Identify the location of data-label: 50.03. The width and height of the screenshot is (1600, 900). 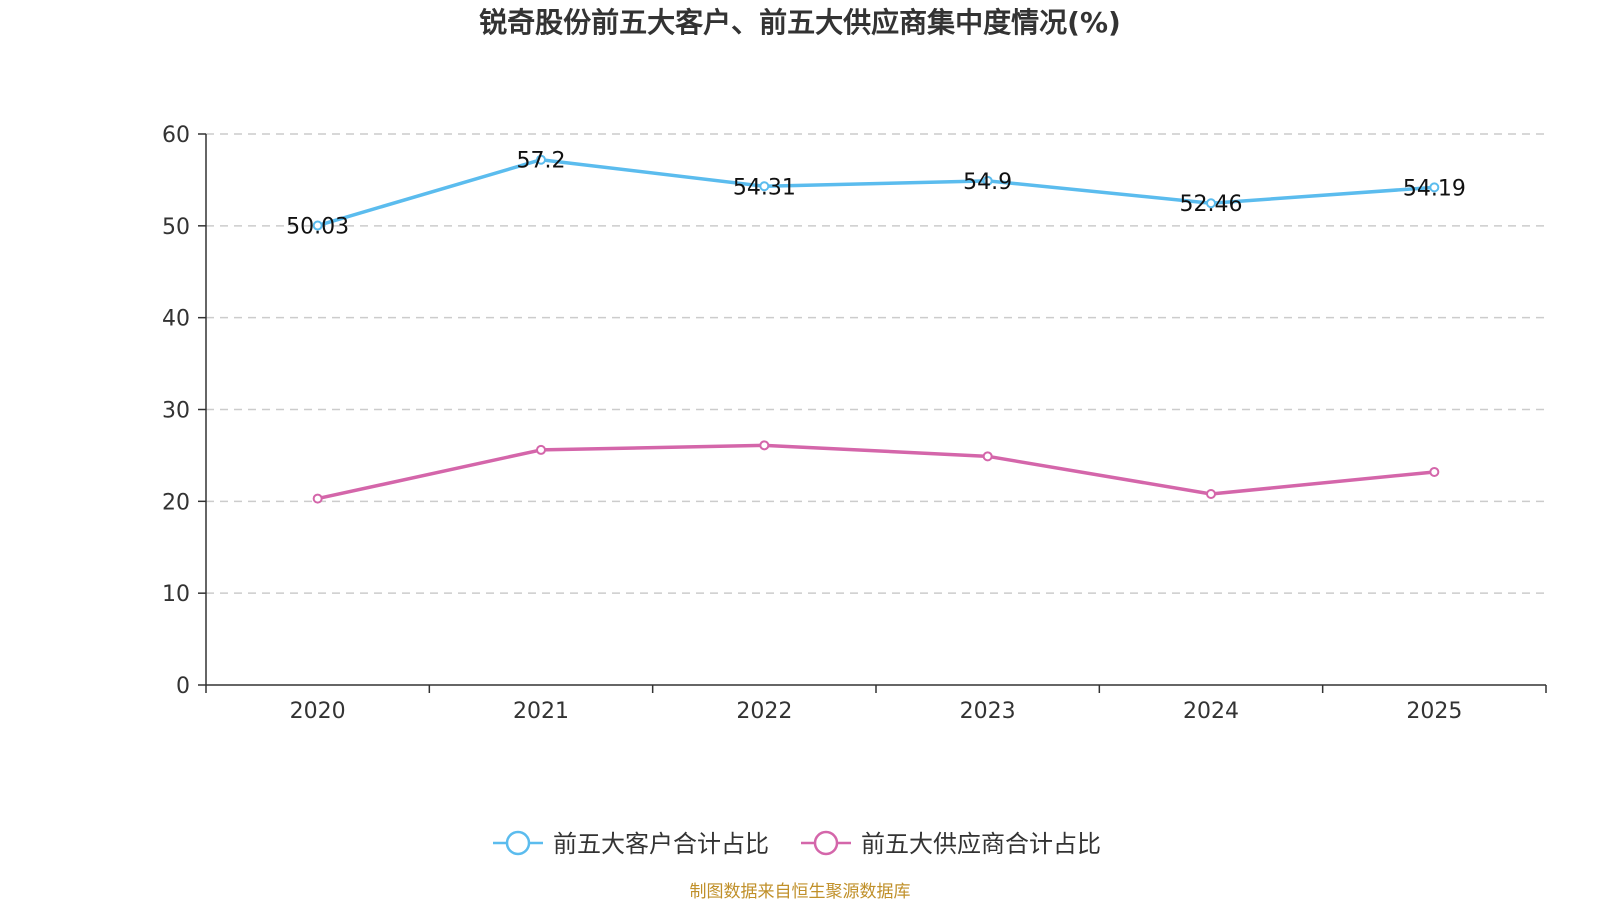
(317, 227).